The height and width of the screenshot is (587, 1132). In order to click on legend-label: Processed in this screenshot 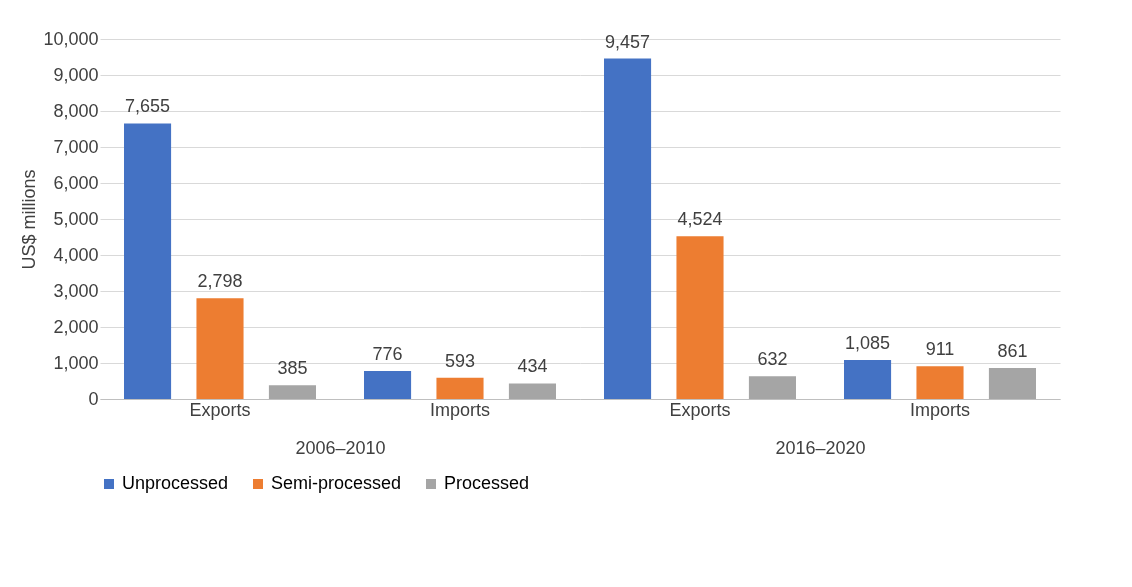, I will do `click(487, 483)`.